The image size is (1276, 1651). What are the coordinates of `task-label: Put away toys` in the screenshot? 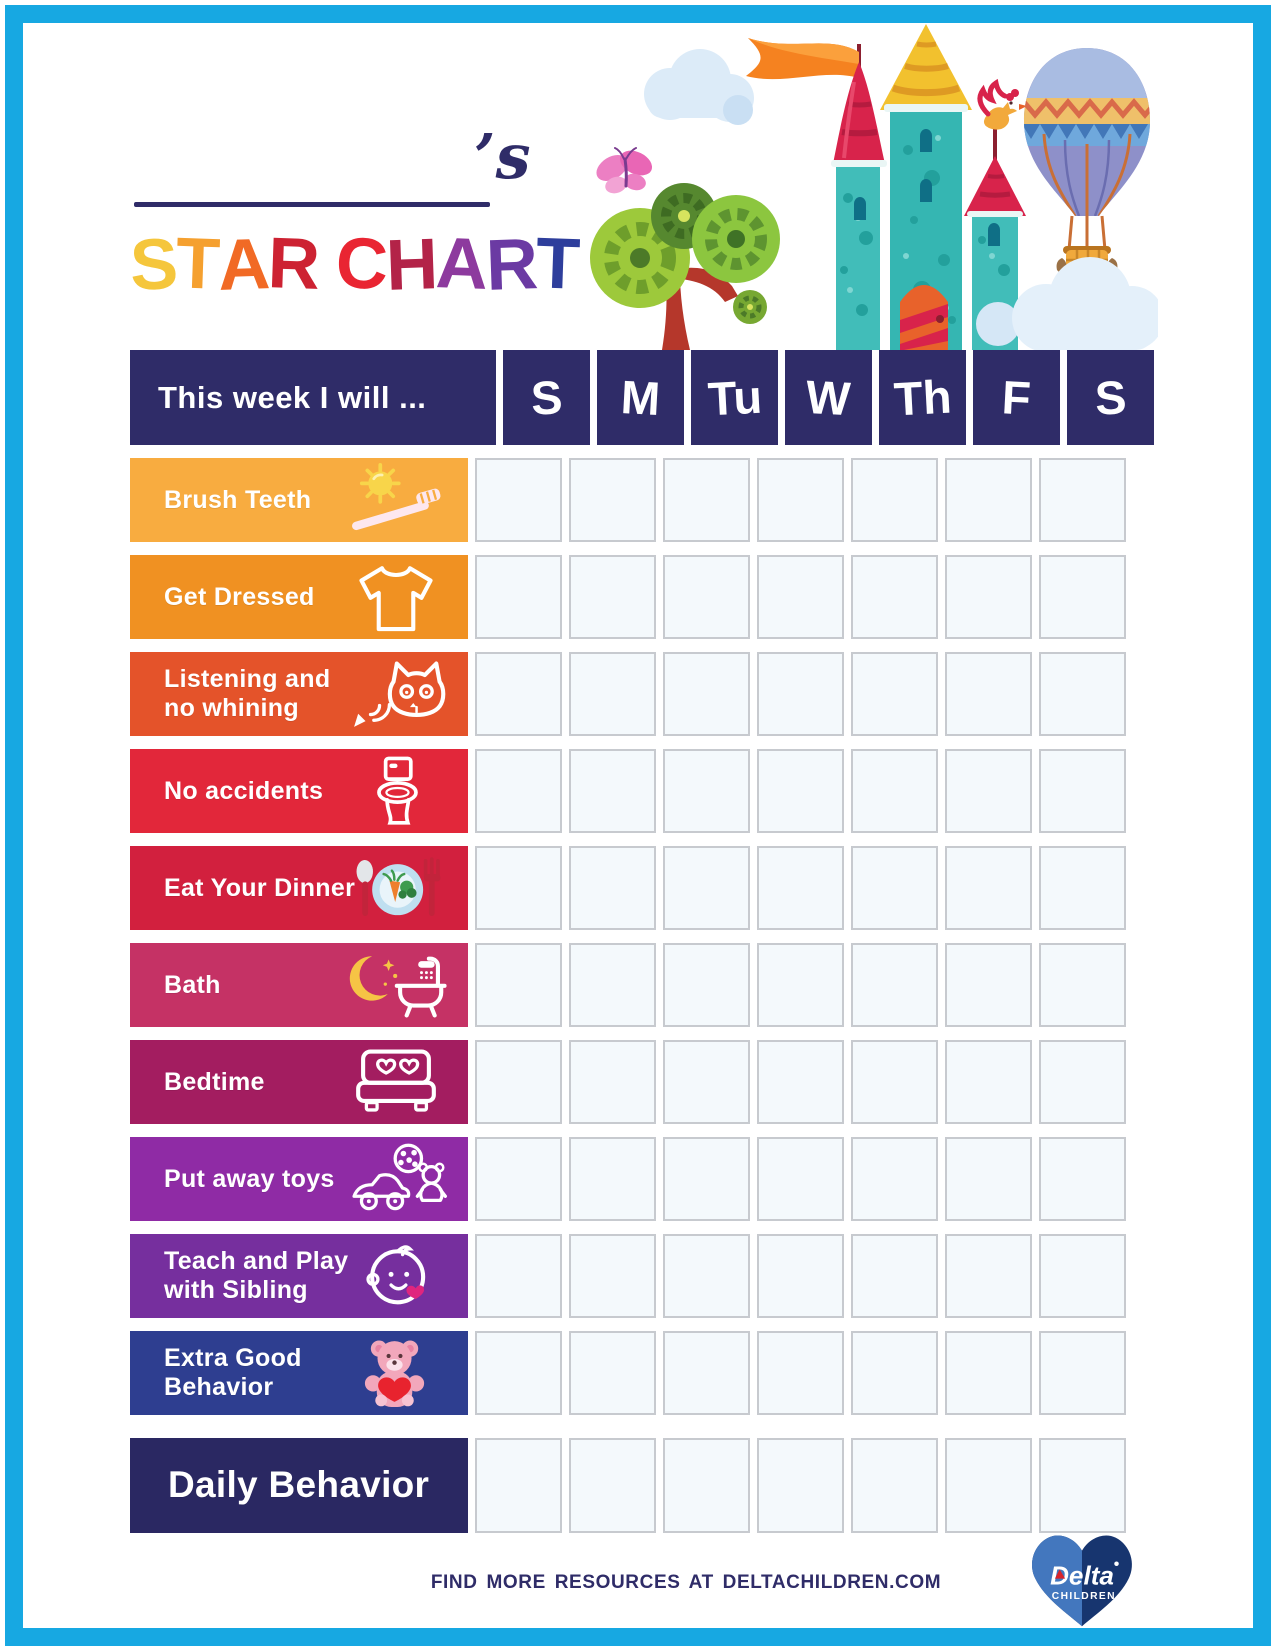 It's located at (249, 1178).